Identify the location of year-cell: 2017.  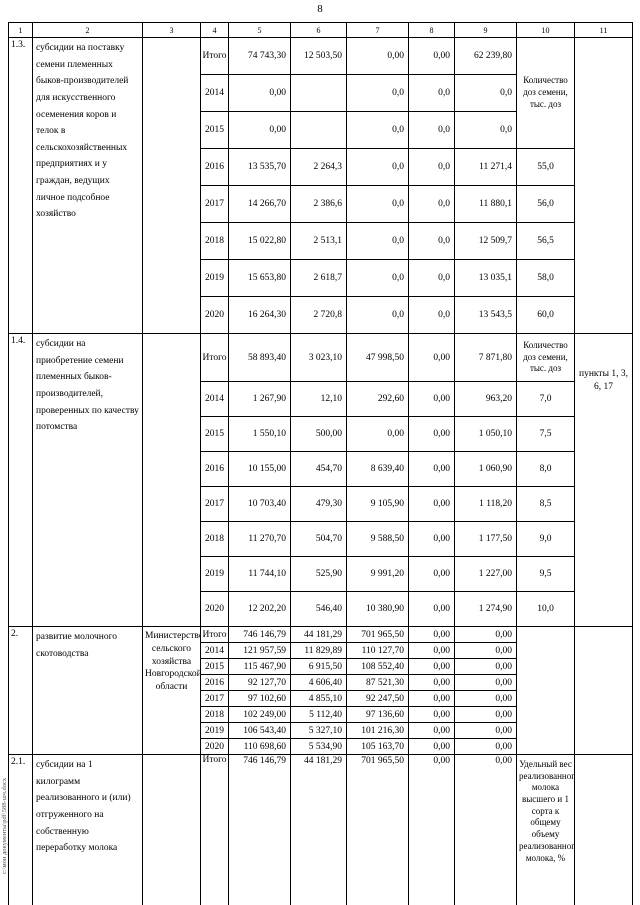
(214, 504).